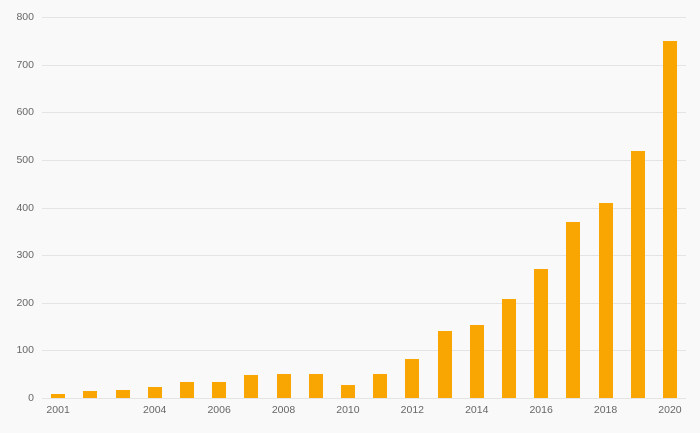 The width and height of the screenshot is (700, 433). What do you see at coordinates (477, 410) in the screenshot?
I see `x-axis-tick-label: 2014` at bounding box center [477, 410].